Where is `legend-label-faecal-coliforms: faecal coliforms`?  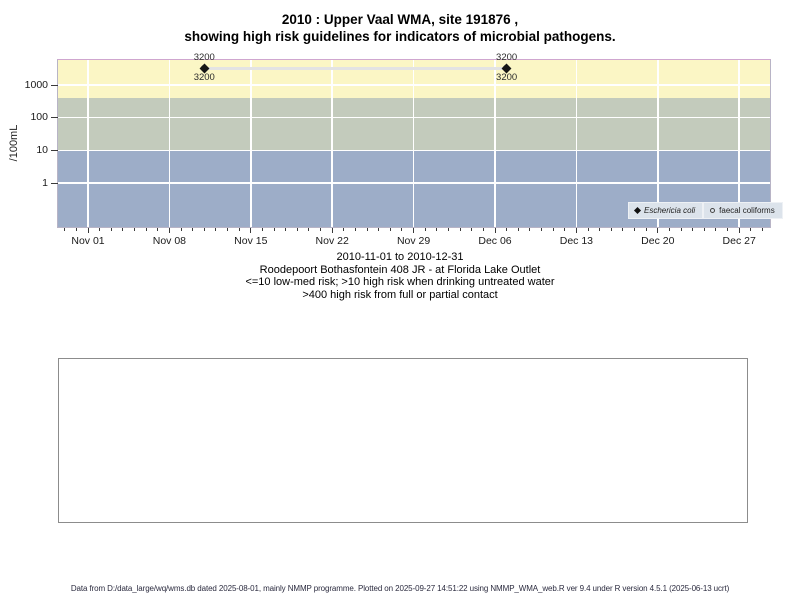 legend-label-faecal-coliforms: faecal coliforms is located at coordinates (747, 210).